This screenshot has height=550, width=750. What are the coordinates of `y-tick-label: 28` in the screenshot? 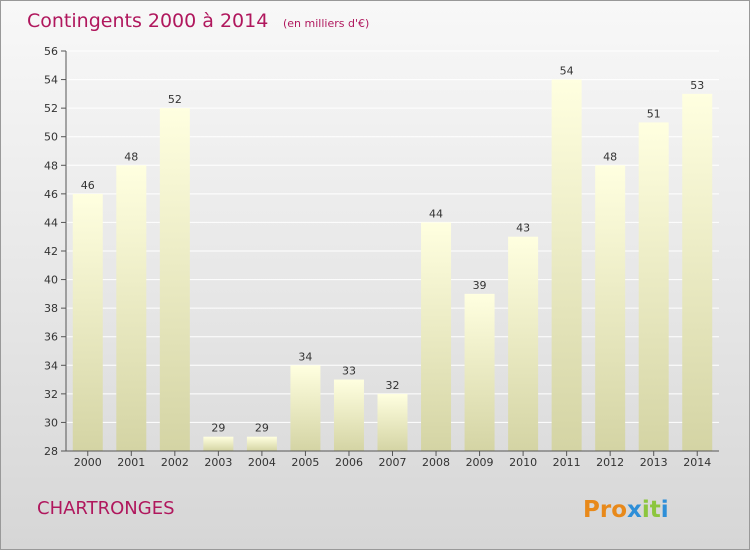 It's located at (51, 451).